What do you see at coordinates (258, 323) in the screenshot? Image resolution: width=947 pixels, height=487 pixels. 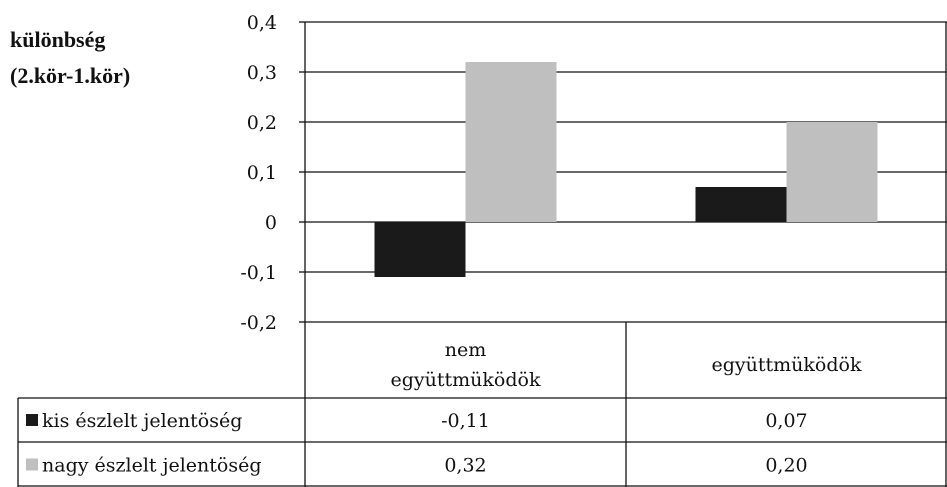 I see `y-tick-label: -0,2` at bounding box center [258, 323].